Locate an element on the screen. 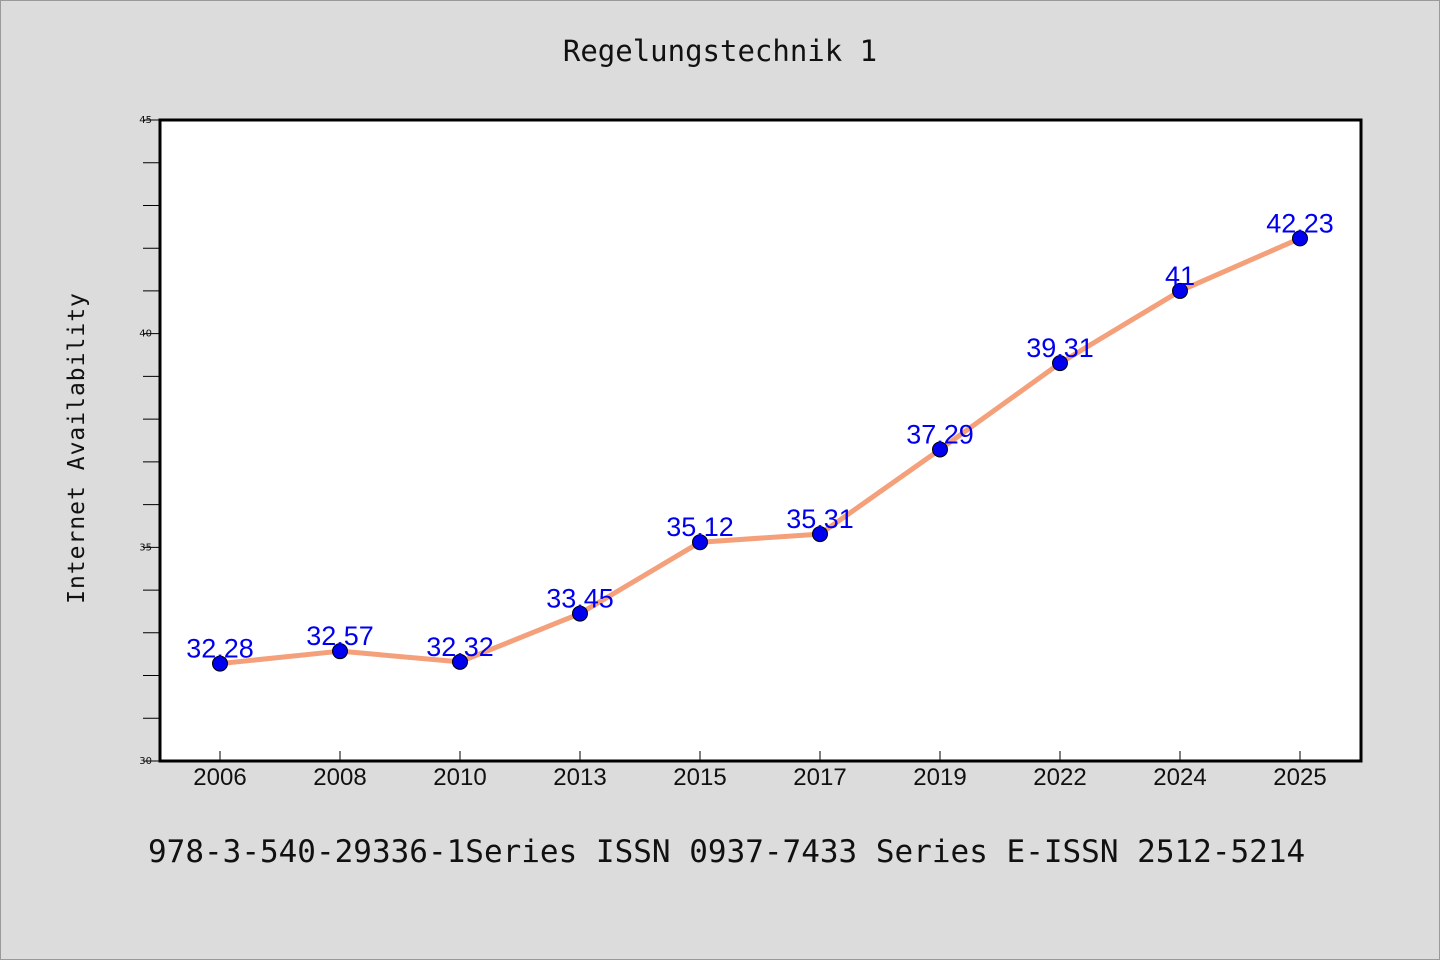 This screenshot has width=1440, height=960. x-tick-label: 2010 is located at coordinates (459, 777).